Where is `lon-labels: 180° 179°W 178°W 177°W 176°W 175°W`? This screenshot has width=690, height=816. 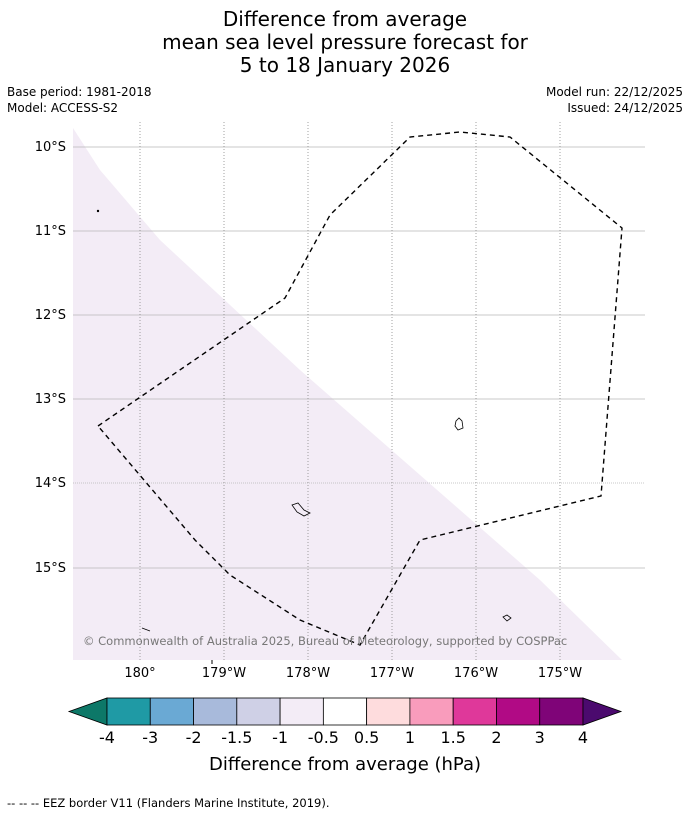 lon-labels: 180° 179°W 178°W 177°W 176°W 175°W is located at coordinates (353, 673).